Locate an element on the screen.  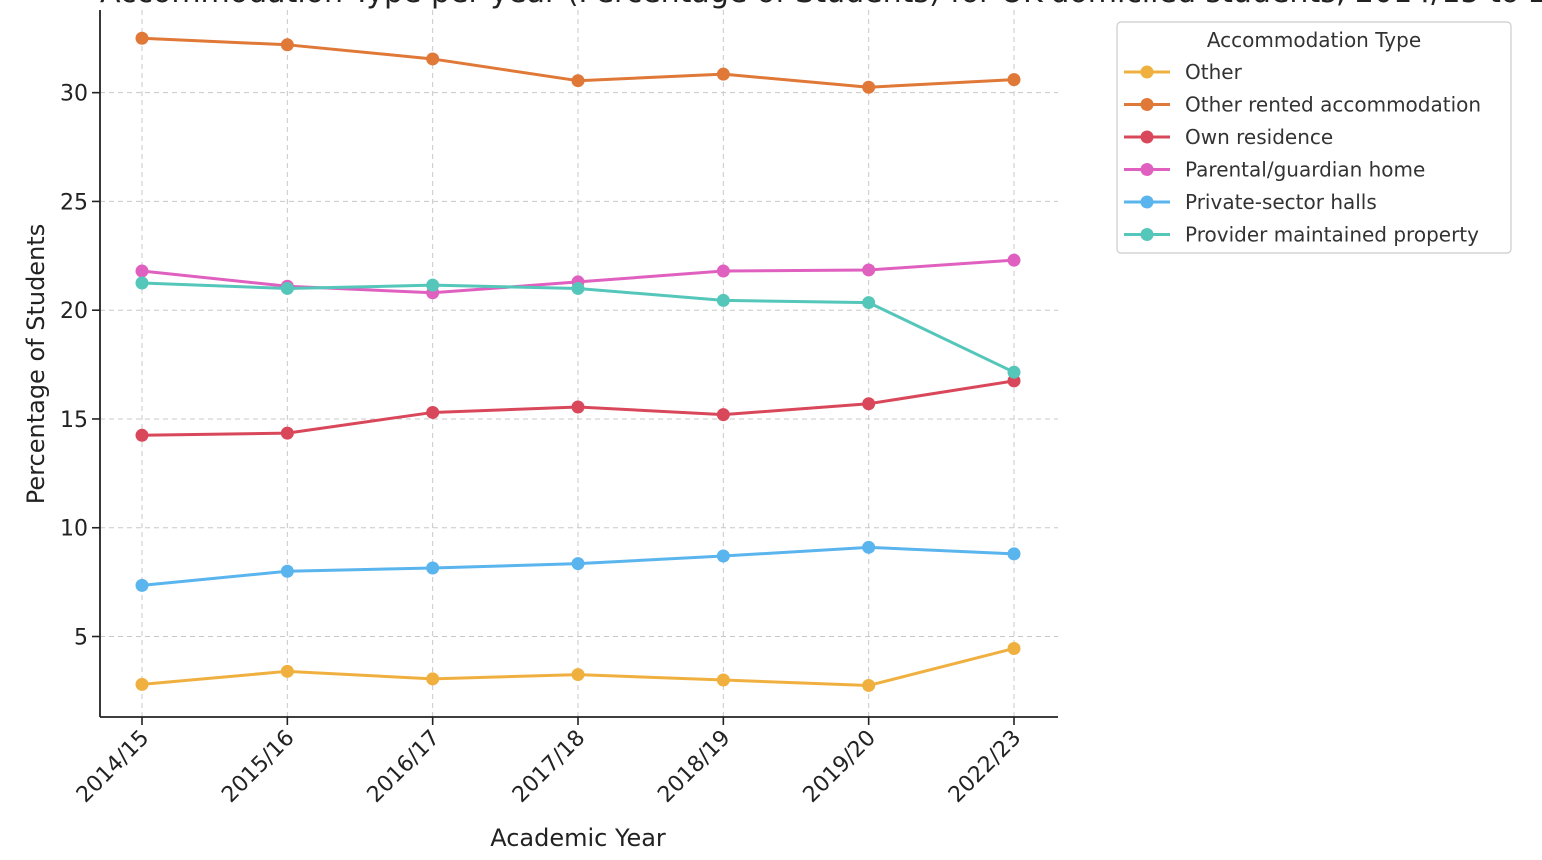
x-tick-label: 2017/18 is located at coordinates (549, 767).